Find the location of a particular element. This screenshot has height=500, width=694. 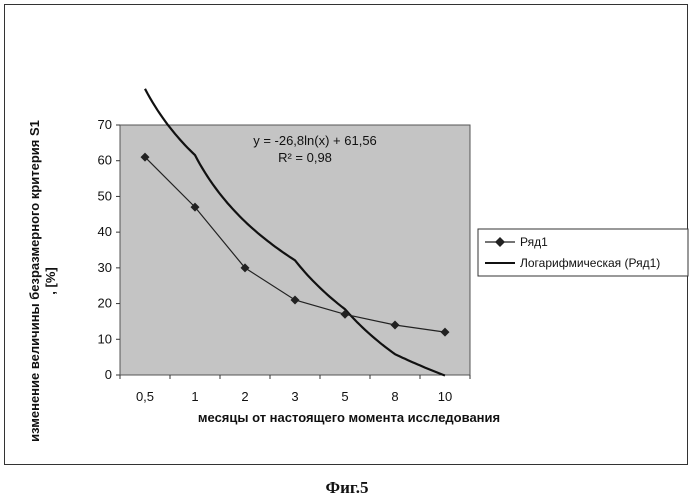

figure-caption: Фиг.5 is located at coordinates (347, 488).